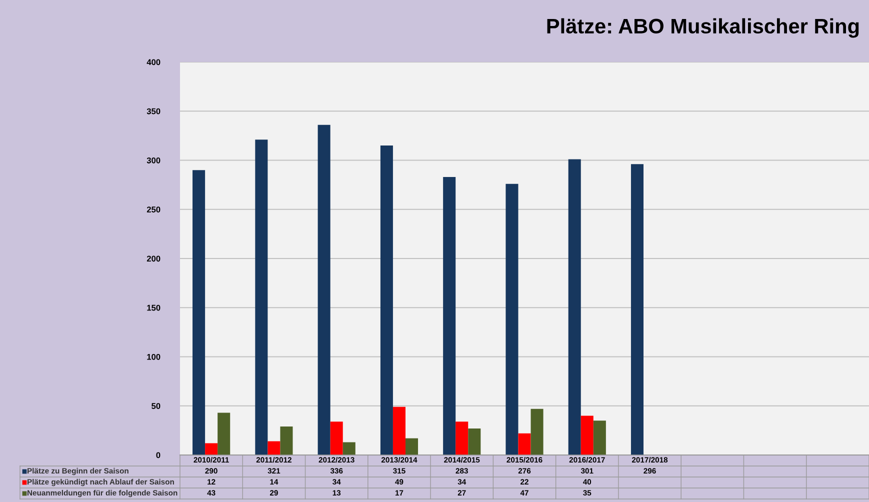 The width and height of the screenshot is (869, 502). What do you see at coordinates (153, 209) in the screenshot?
I see `y-tick-label: 250` at bounding box center [153, 209].